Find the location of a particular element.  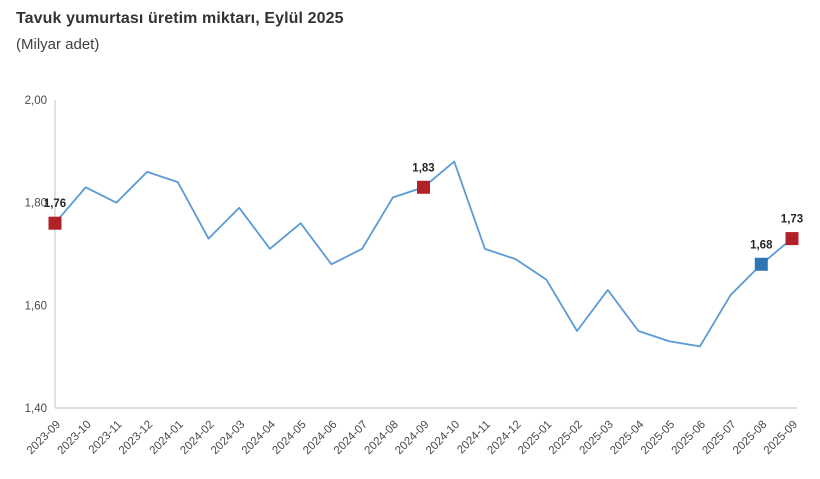

x-tick-label: 2023-10 is located at coordinates (74, 438).